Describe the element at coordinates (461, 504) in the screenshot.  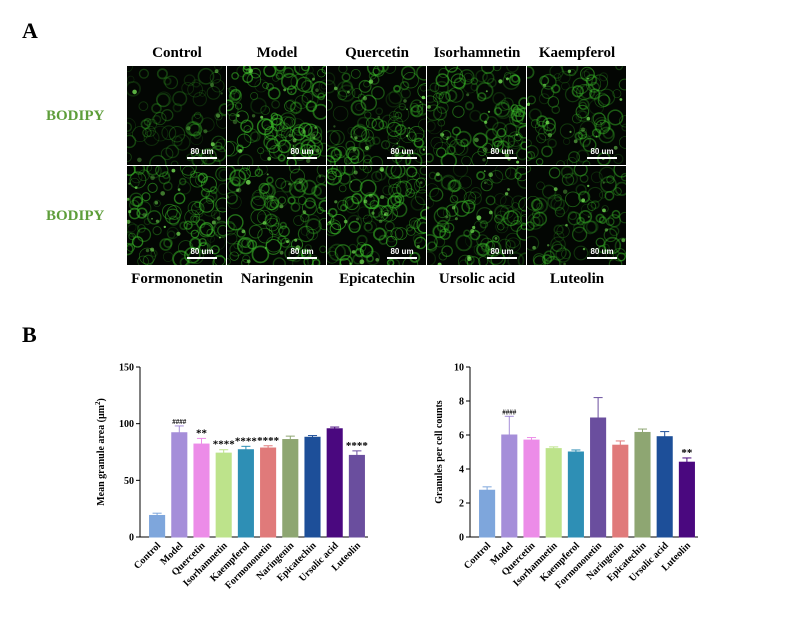
I see `y-tick-label: 2` at that location.